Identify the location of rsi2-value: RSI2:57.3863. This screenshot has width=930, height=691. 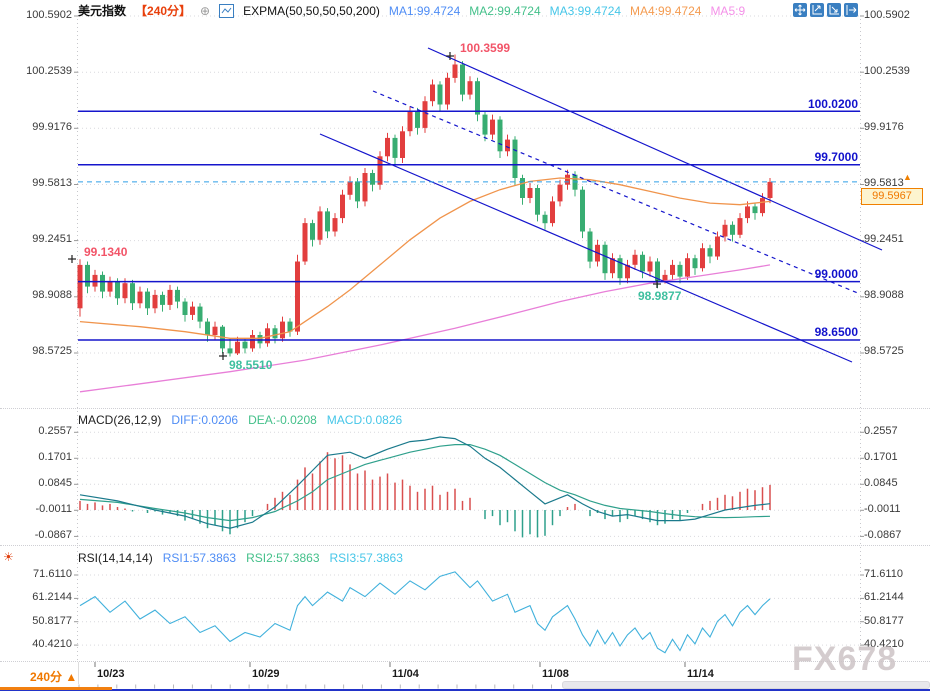
(283, 558).